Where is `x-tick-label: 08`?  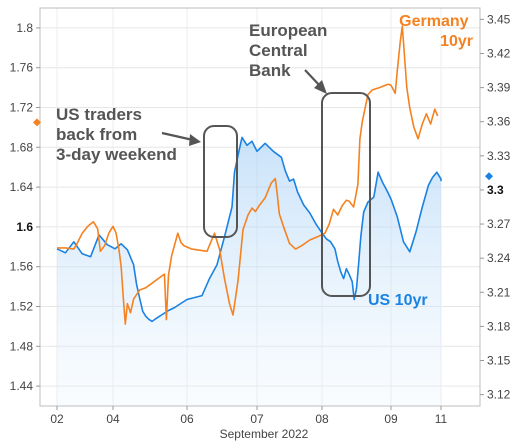 x-tick-label: 08 is located at coordinates (322, 419).